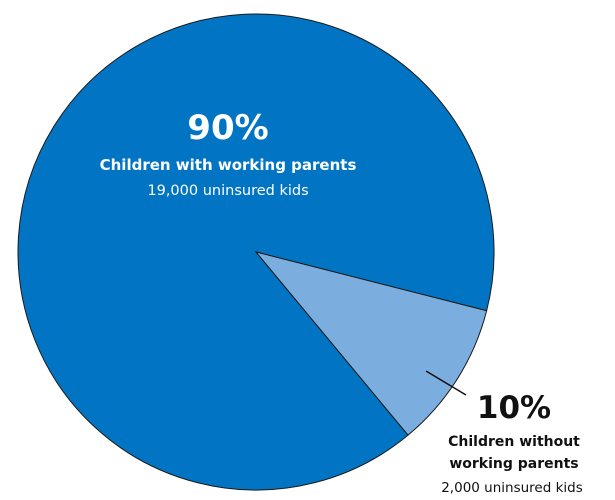 The width and height of the screenshot is (615, 500). What do you see at coordinates (514, 442) in the screenshot?
I see `slice-10-category-label-line-1: Children without` at bounding box center [514, 442].